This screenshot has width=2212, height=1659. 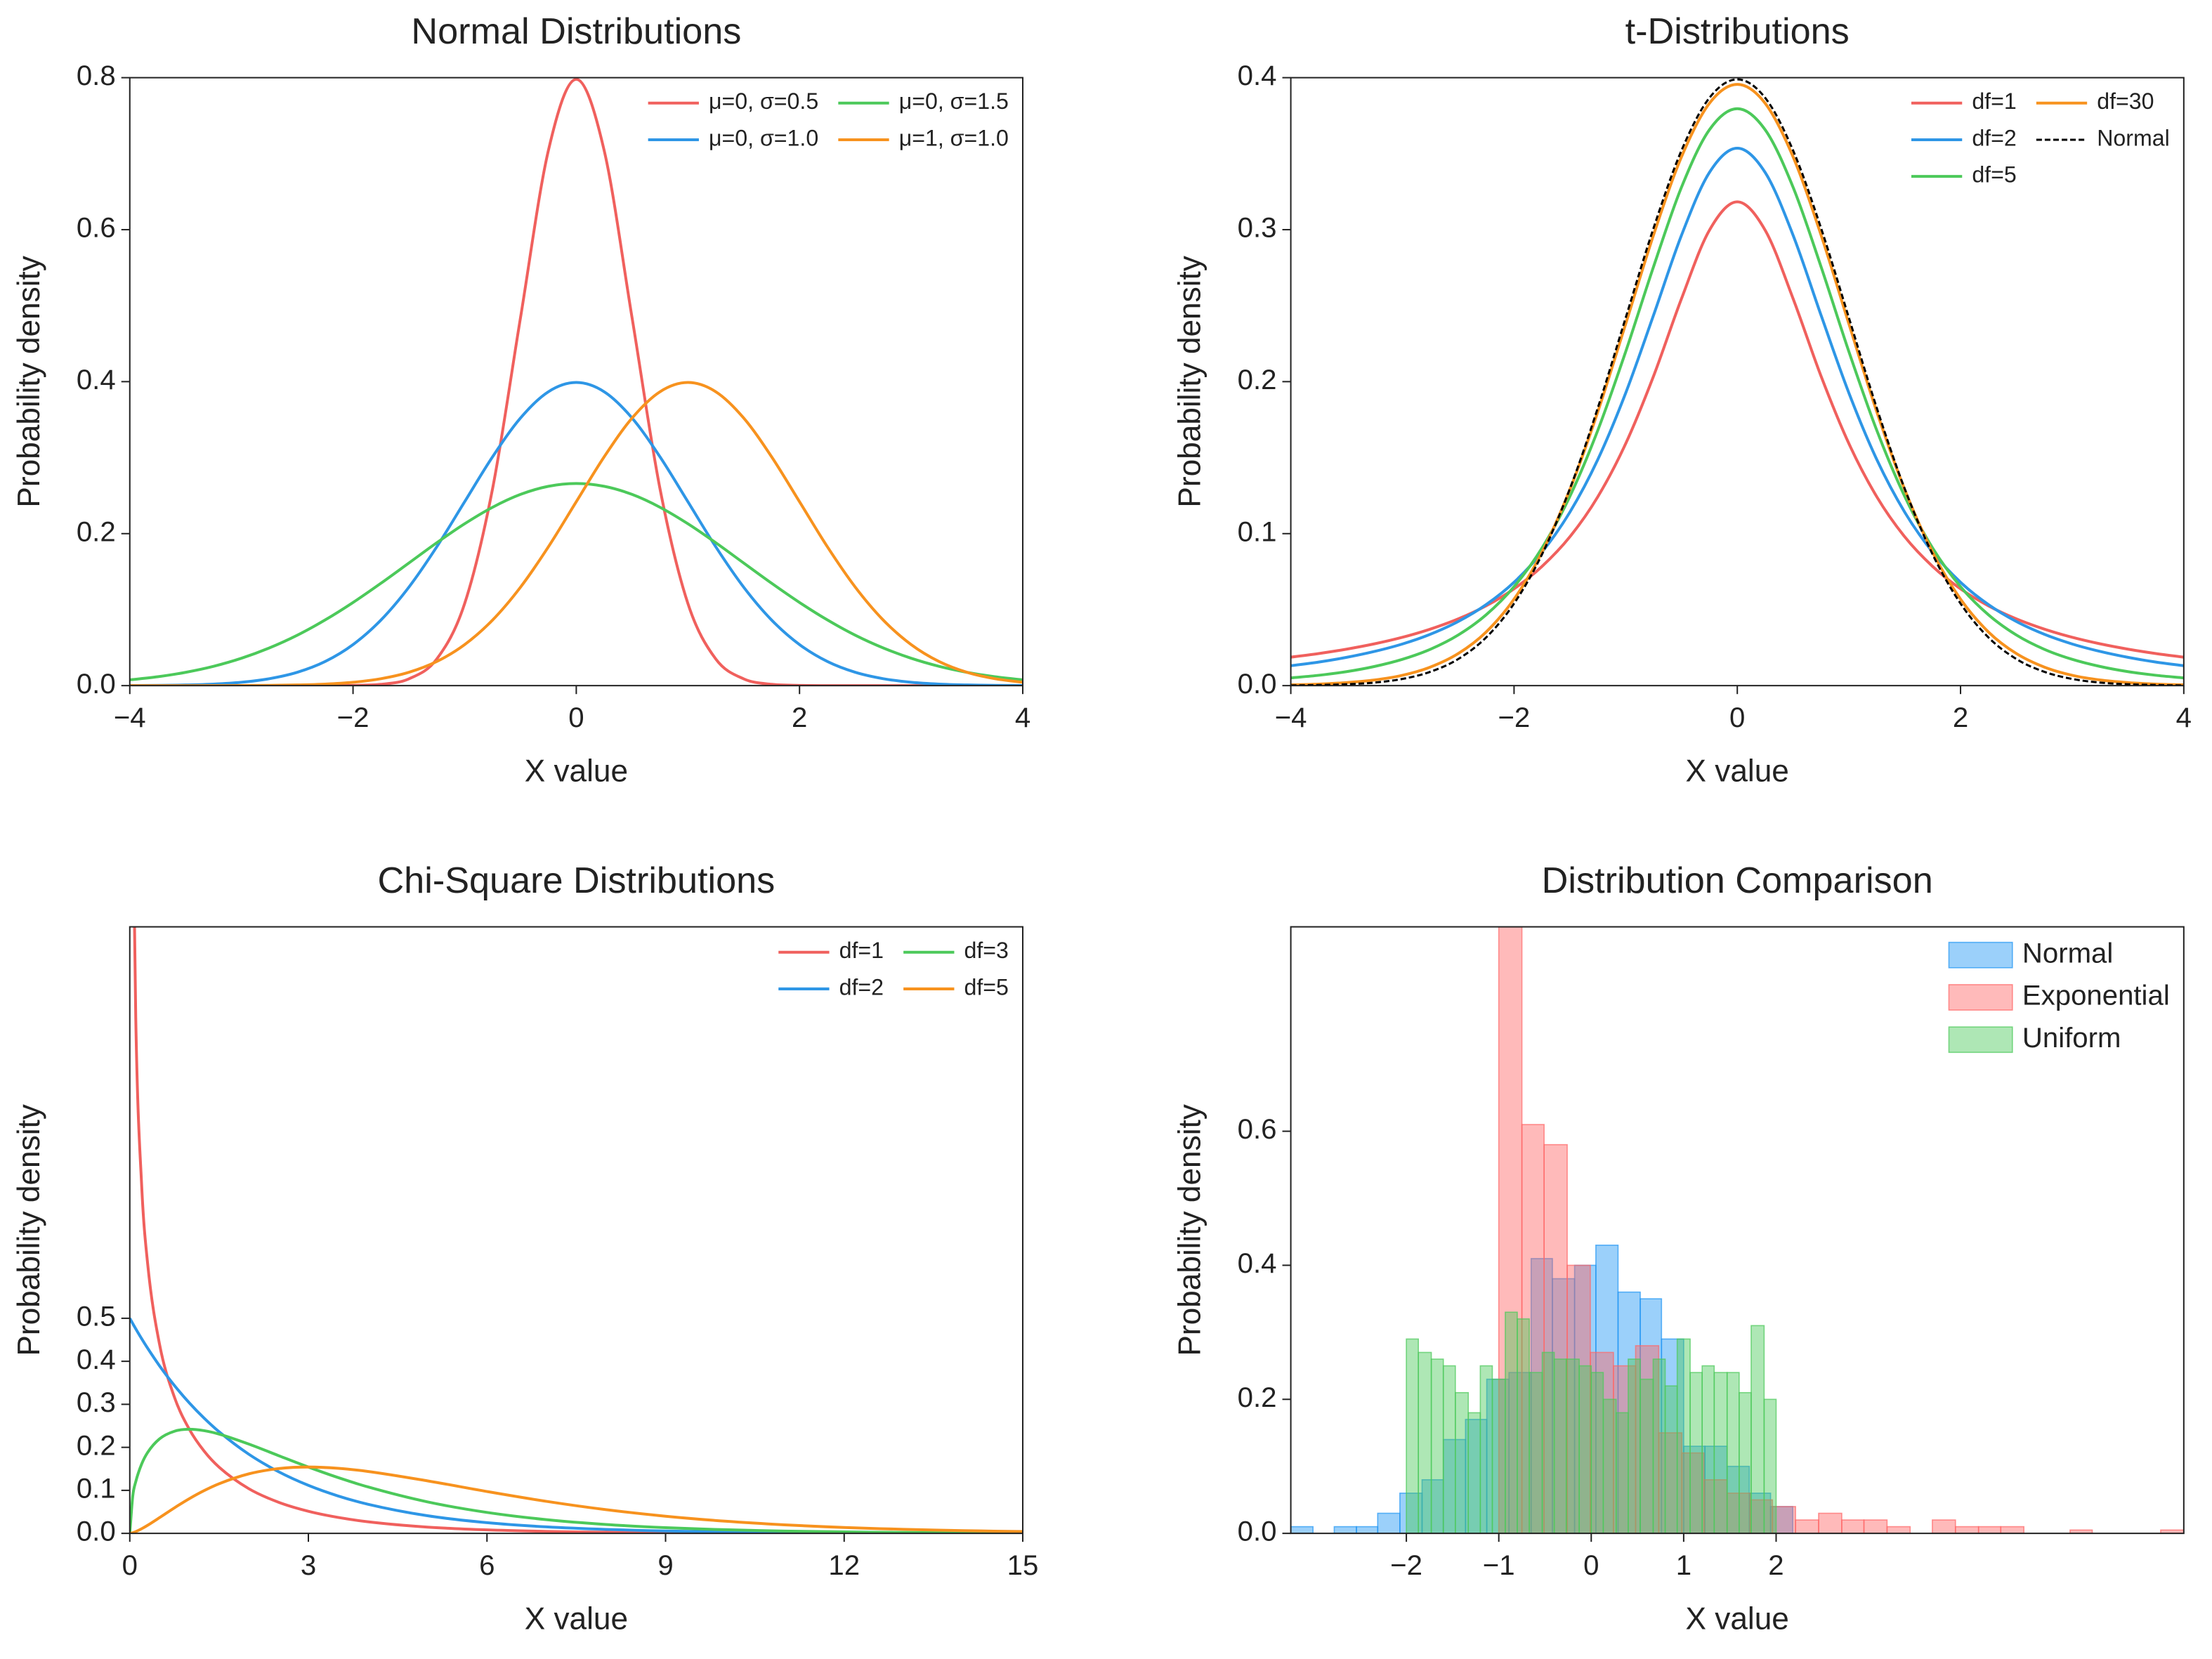 I want to click on legend-label: df=30, so click(x=2125, y=101).